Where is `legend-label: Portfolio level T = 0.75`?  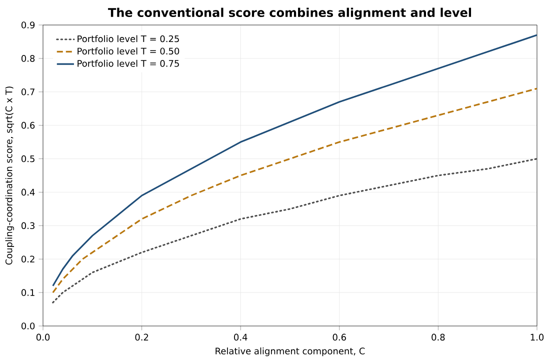 legend-label: Portfolio level T = 0.75 is located at coordinates (128, 63).